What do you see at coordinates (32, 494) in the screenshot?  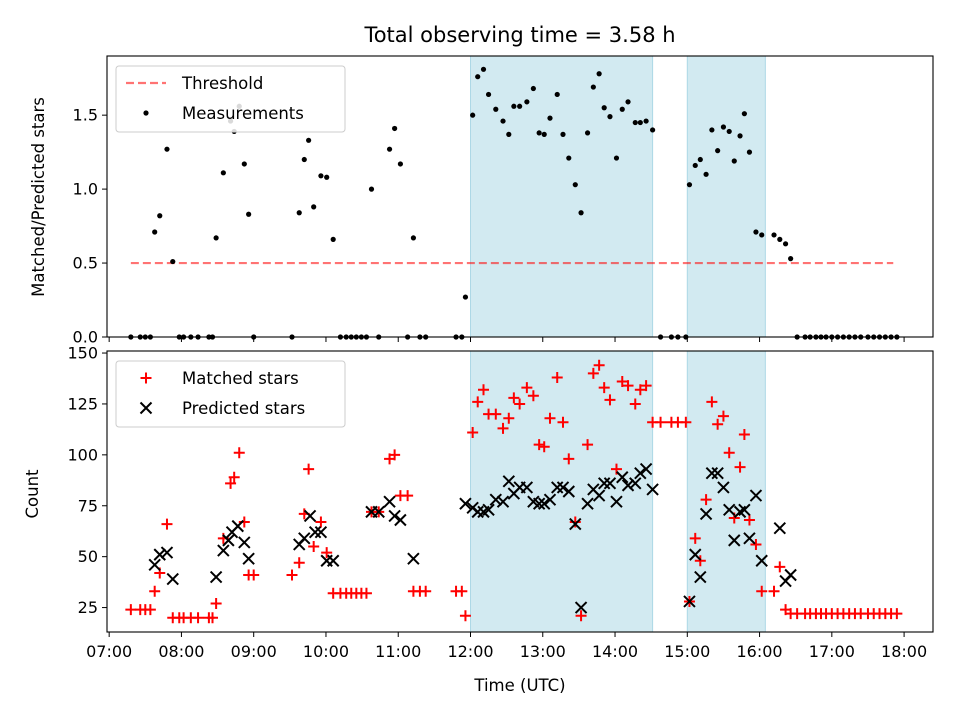 I see `bottom-y-axis-label: Count` at bounding box center [32, 494].